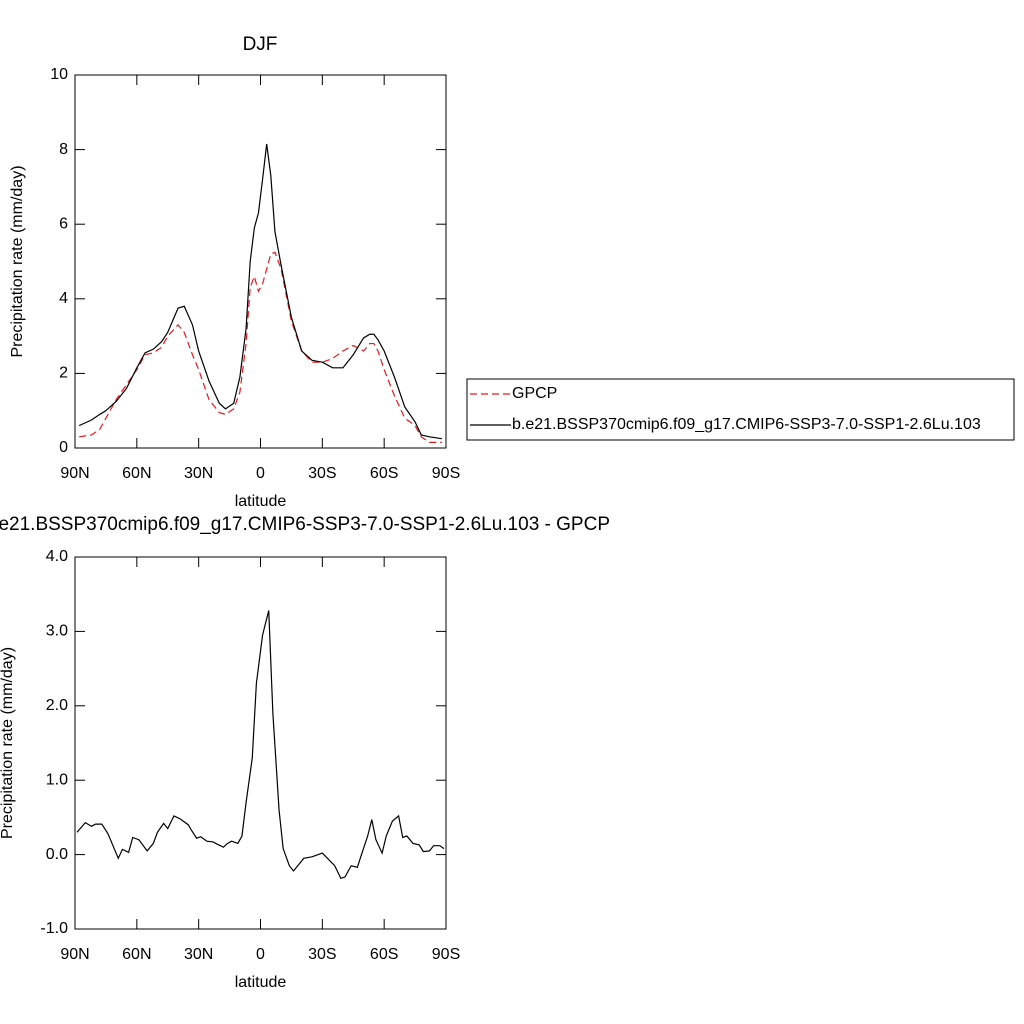  What do you see at coordinates (57, 556) in the screenshot?
I see `y-tick-label: 4.0` at bounding box center [57, 556].